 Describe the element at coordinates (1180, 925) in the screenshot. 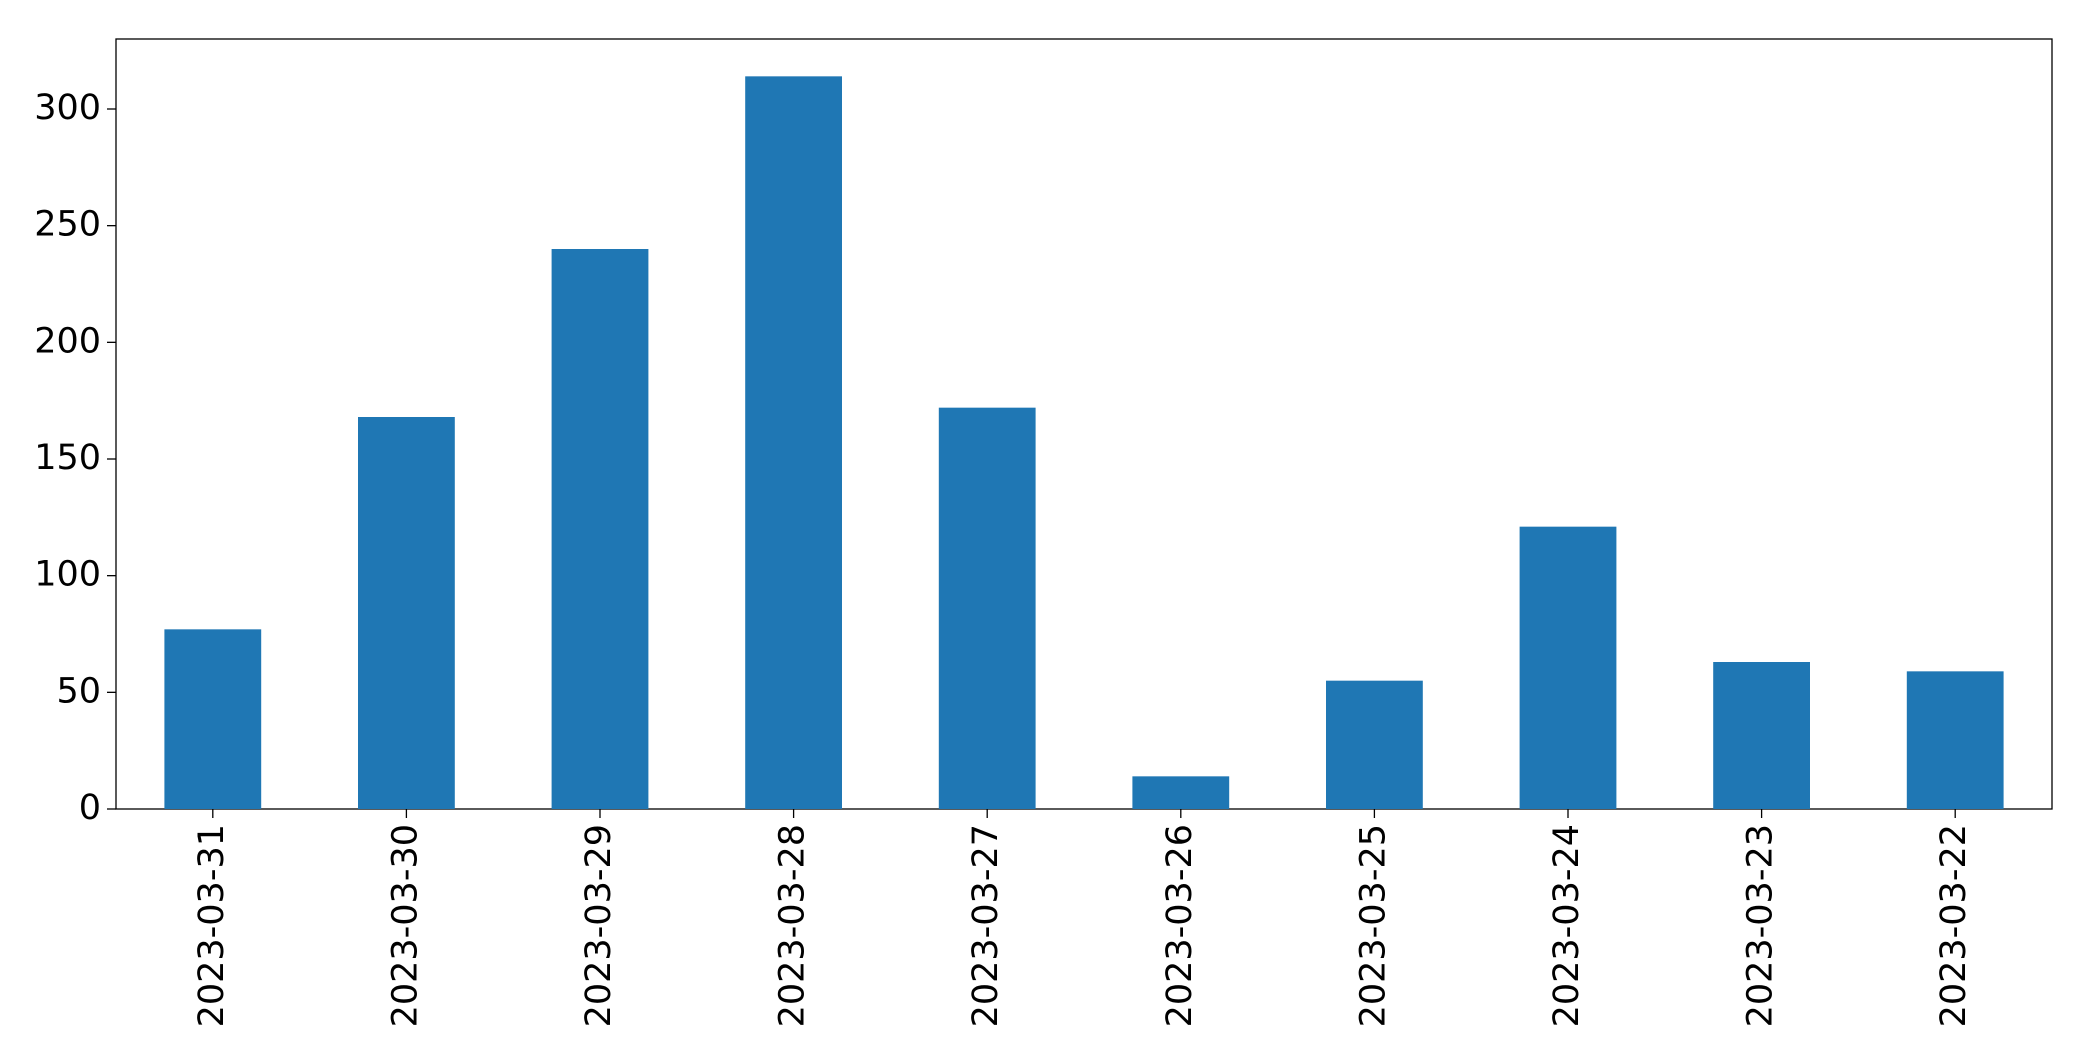

I see `x-tick-label: 2023-03-26` at that location.